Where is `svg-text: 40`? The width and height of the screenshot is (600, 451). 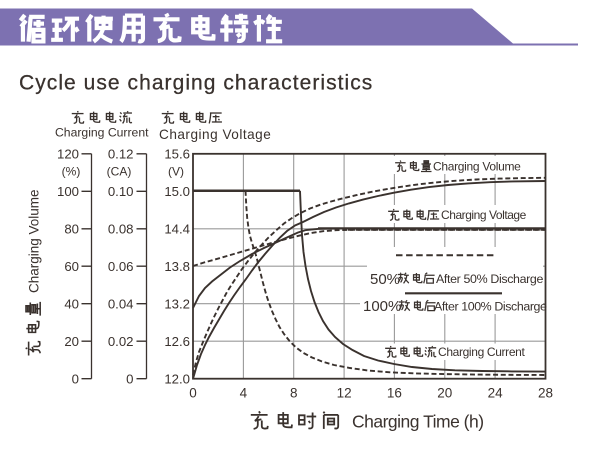
svg-text: 40 is located at coordinates (71, 303).